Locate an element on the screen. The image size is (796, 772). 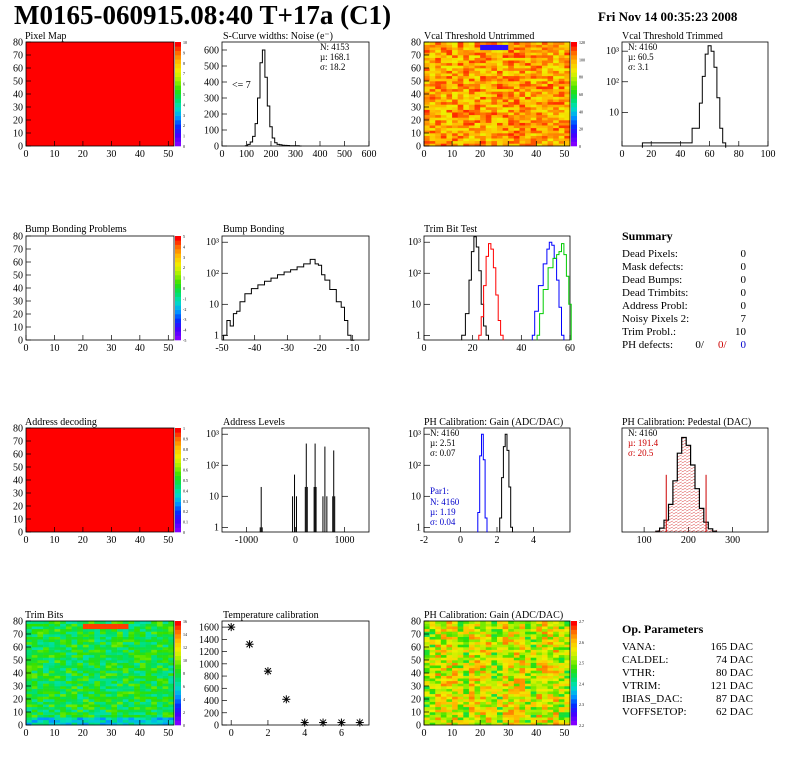
y-tick-label: 20 is located at coordinates (18, 121).